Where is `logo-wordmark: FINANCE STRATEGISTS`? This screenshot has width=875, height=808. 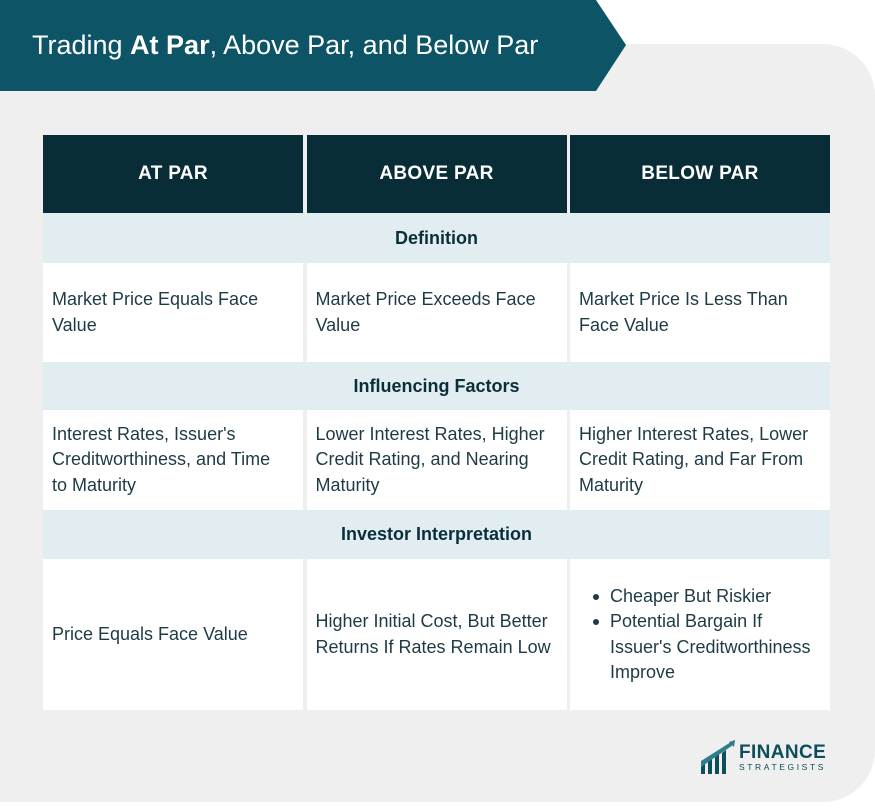 logo-wordmark: FINANCE STRATEGISTS is located at coordinates (782, 757).